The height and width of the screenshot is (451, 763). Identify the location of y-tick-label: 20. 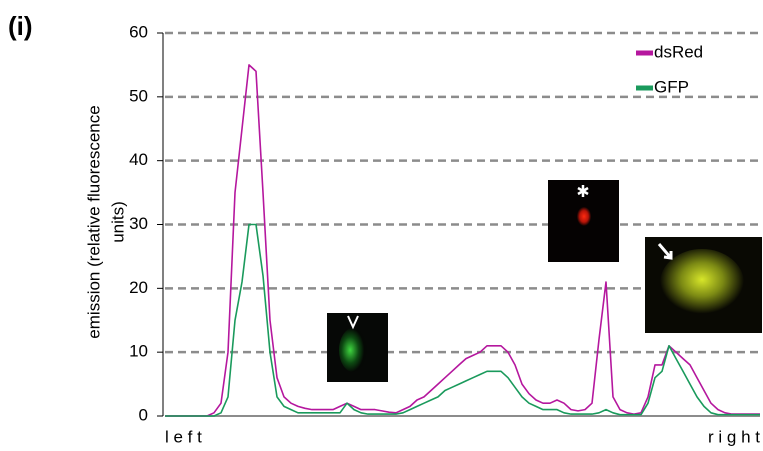
(138, 287).